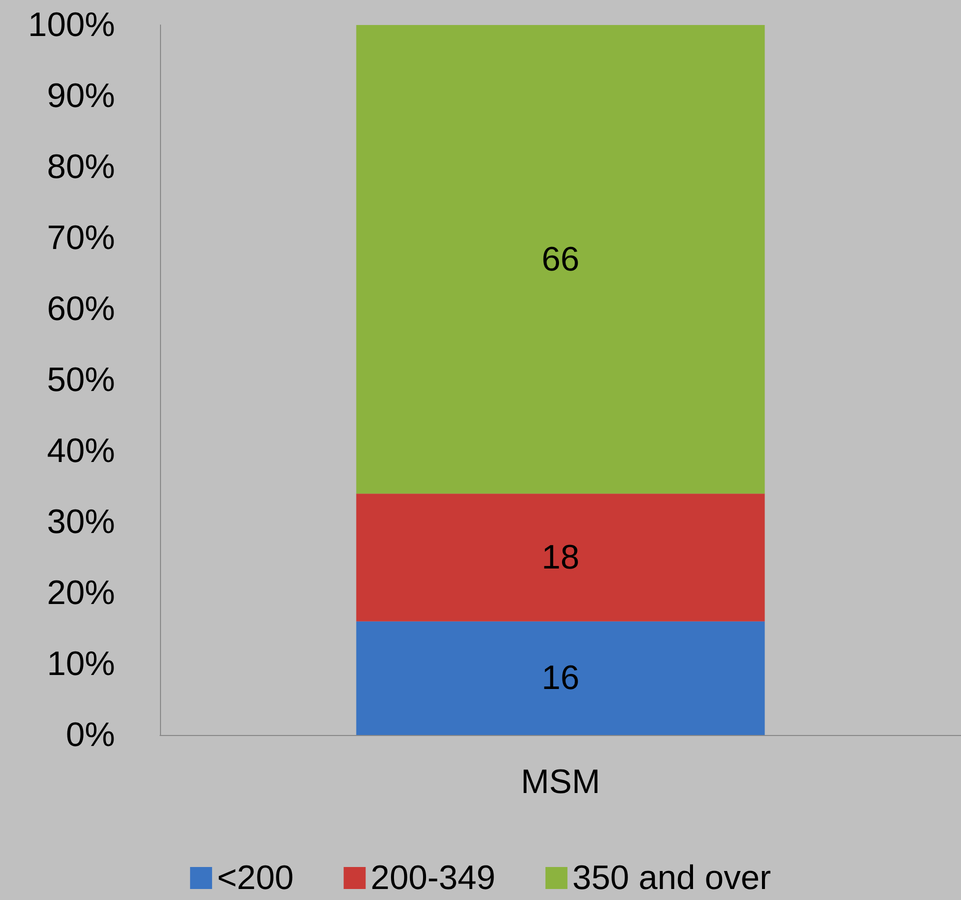 The width and height of the screenshot is (961, 900). I want to click on y-tick-label: 60%, so click(80, 309).